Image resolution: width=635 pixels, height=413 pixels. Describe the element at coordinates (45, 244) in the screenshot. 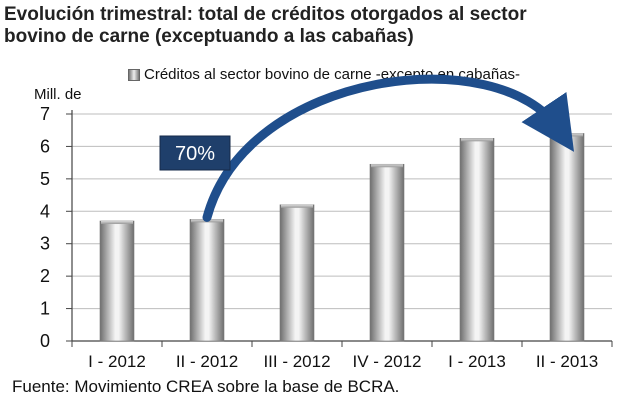

I see `y-tick-label: 3` at that location.